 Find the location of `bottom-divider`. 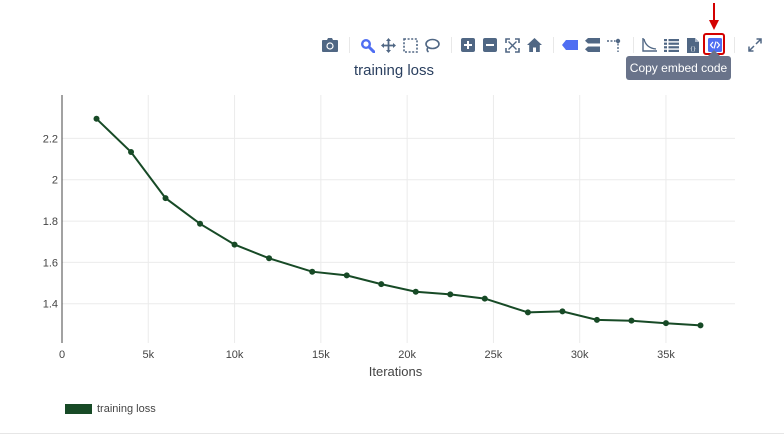

bottom-divider is located at coordinates (392, 433).